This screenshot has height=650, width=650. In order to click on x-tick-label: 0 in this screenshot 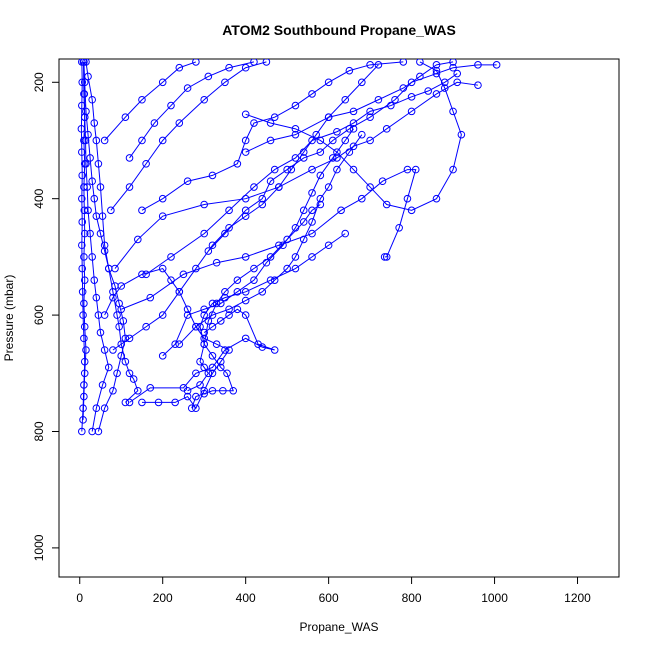, I will do `click(79, 598)`.